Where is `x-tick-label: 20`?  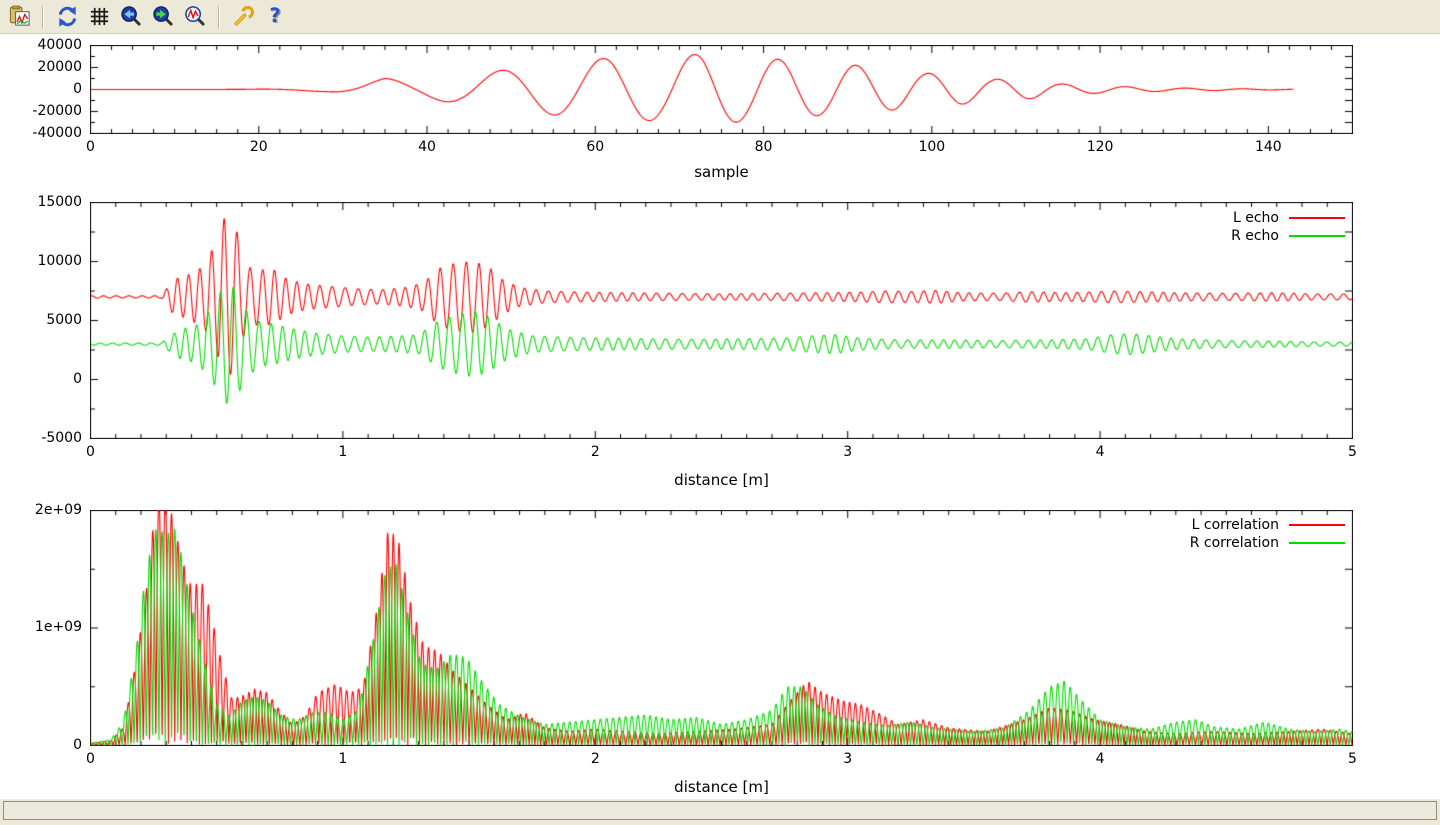 x-tick-label: 20 is located at coordinates (258, 147).